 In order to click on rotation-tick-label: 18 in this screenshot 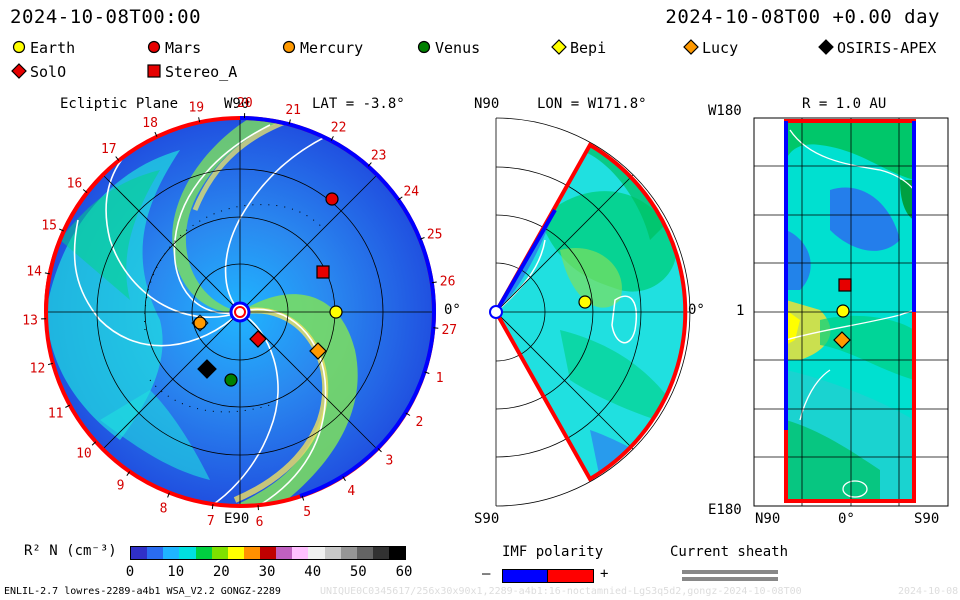, I will do `click(150, 123)`.